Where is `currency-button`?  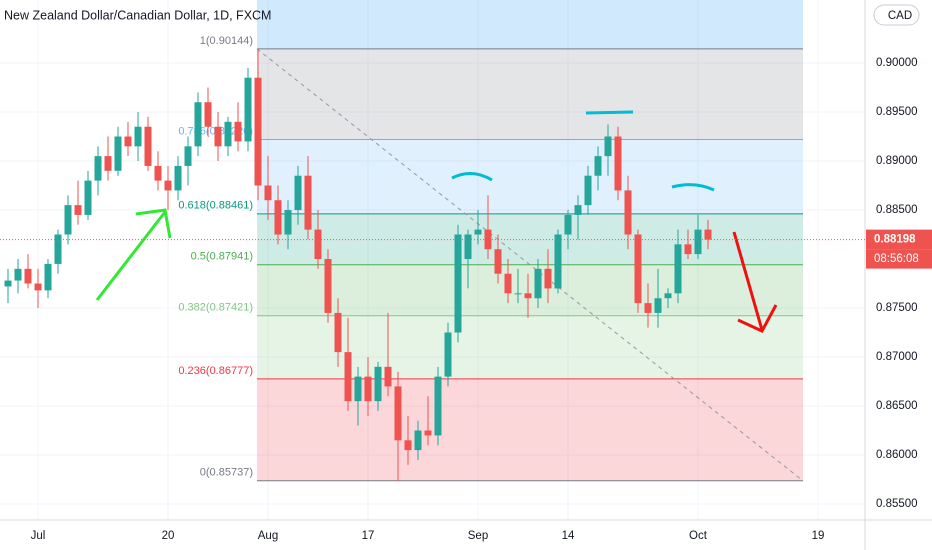
currency-button is located at coordinates (896, 15).